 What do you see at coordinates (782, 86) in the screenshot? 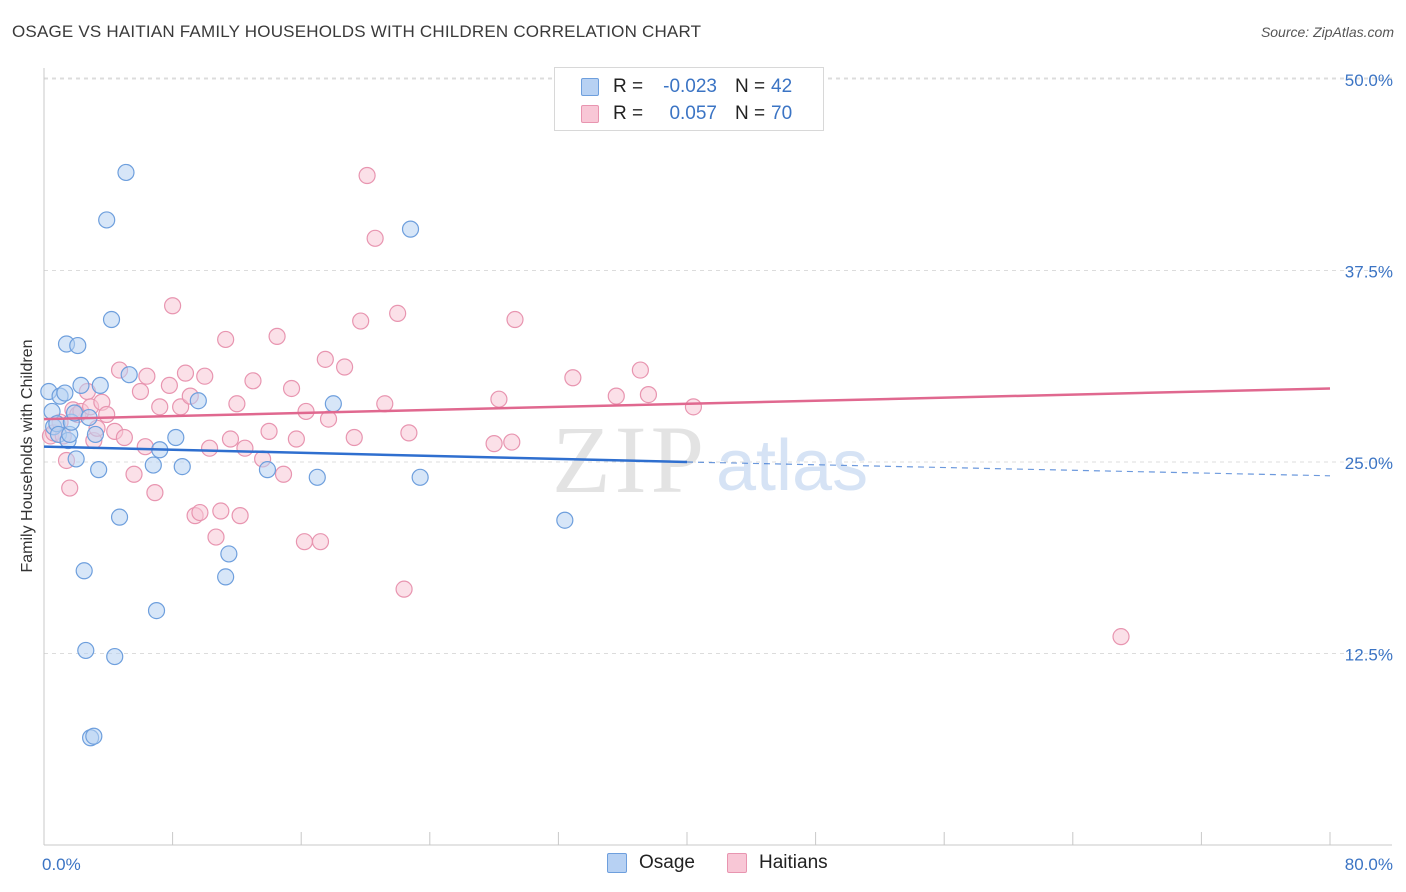
I see `osage-n-value: 42` at bounding box center [782, 86].